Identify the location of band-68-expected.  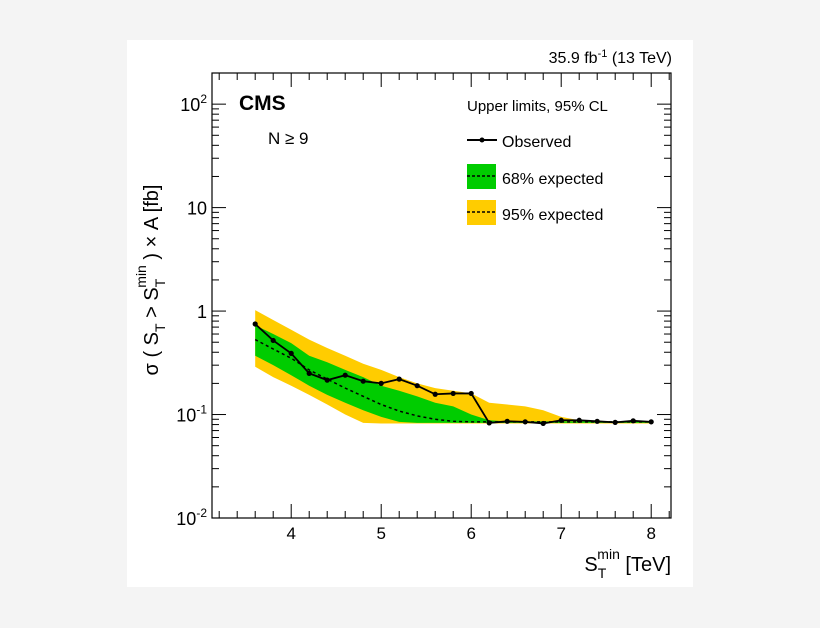
(453, 374).